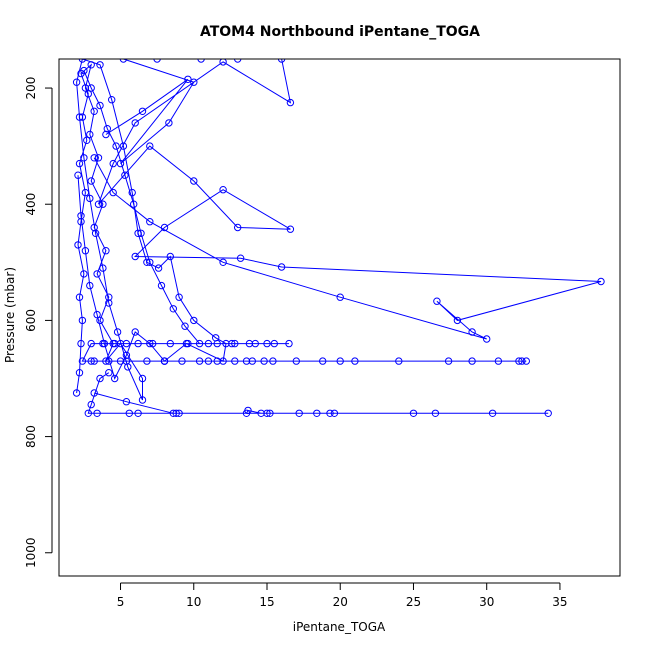 Image resolution: width=650 pixels, height=650 pixels. What do you see at coordinates (339, 627) in the screenshot?
I see `x-axis-label: iPentane_TOGA` at bounding box center [339, 627].